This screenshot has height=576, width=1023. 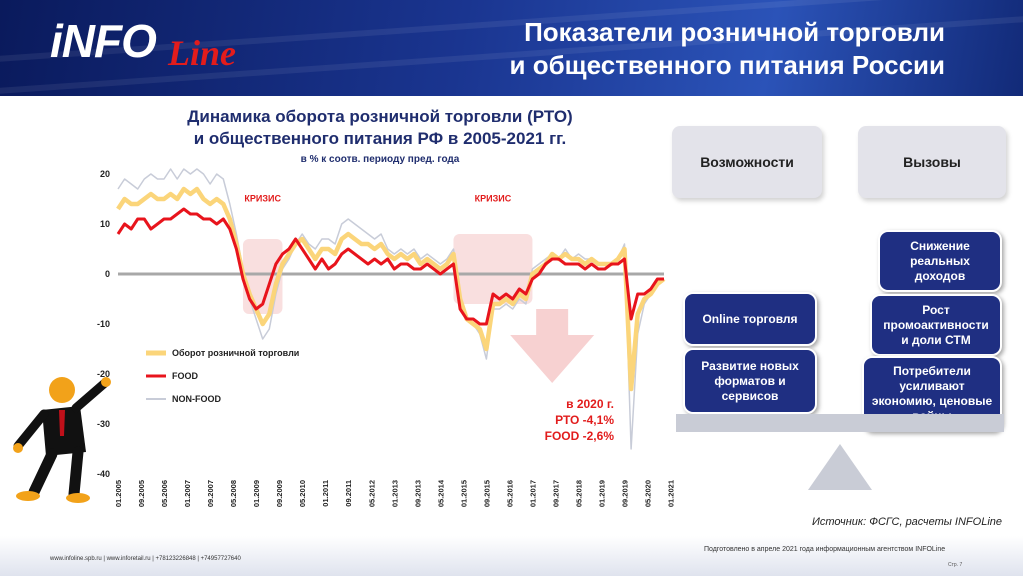 I want to click on x-tick-label: 05.2020, so click(x=648, y=493).